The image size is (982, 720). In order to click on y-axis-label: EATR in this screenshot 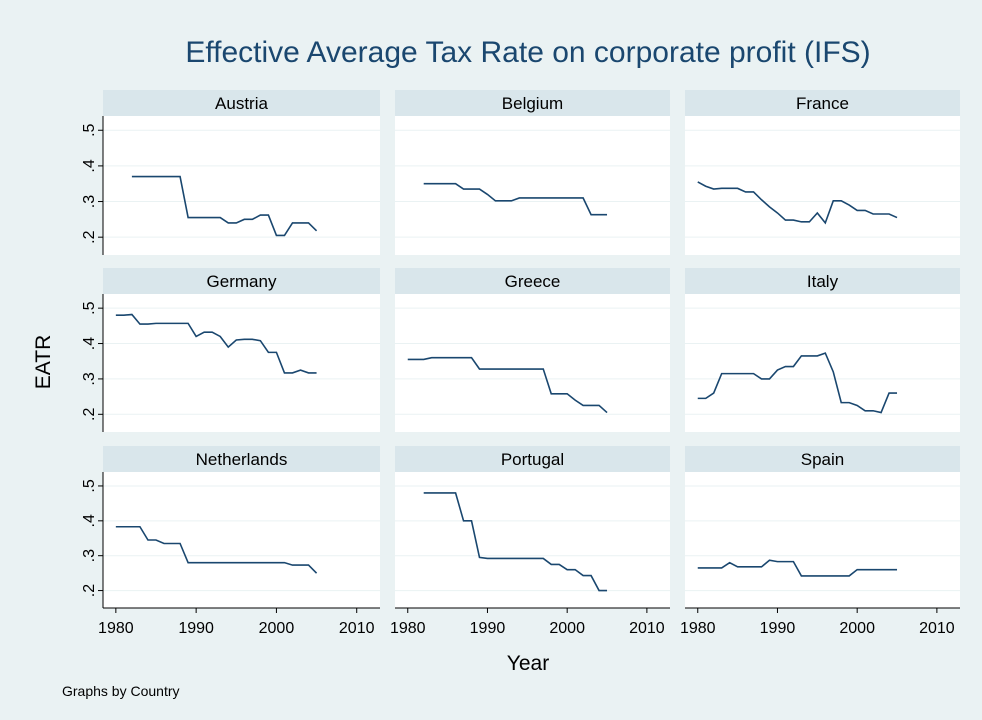, I will do `click(43, 362)`.